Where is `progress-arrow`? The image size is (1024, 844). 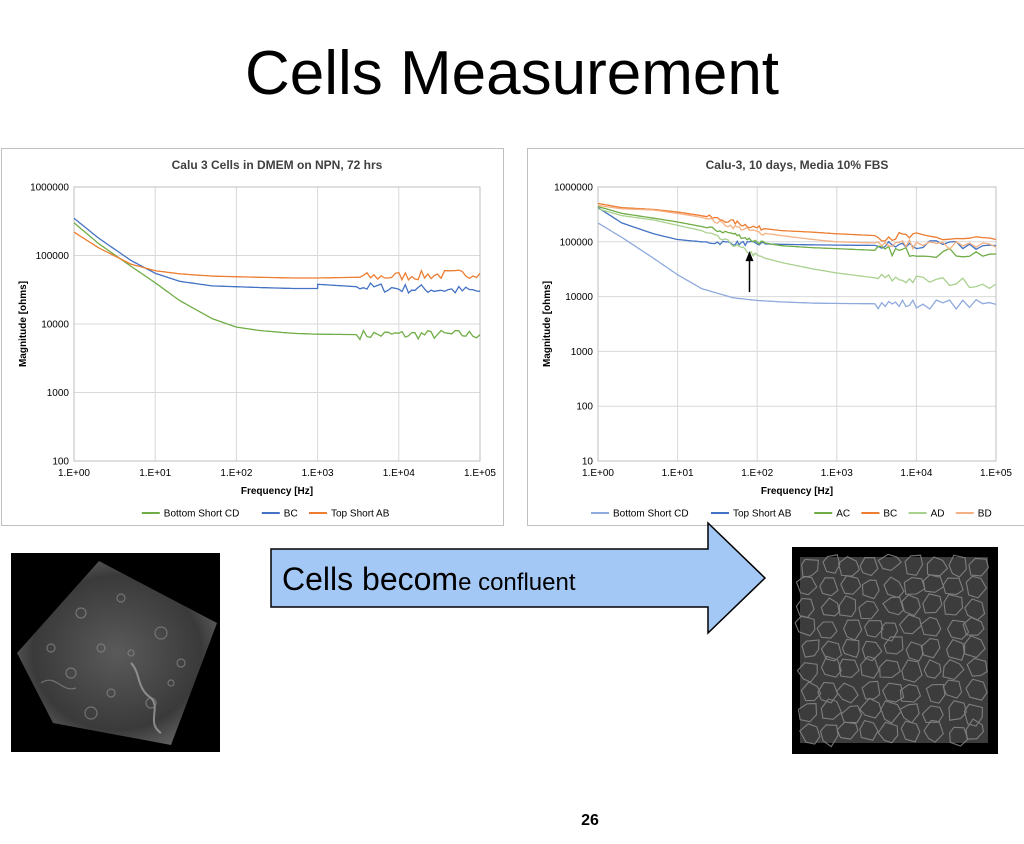
progress-arrow is located at coordinates (518, 578).